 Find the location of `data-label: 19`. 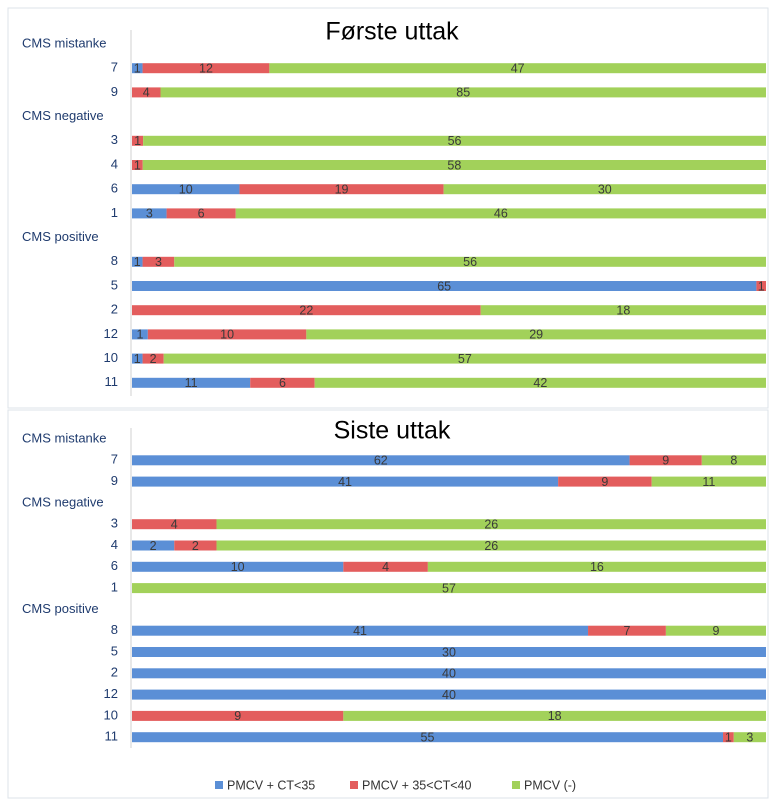

data-label: 19 is located at coordinates (342, 189).